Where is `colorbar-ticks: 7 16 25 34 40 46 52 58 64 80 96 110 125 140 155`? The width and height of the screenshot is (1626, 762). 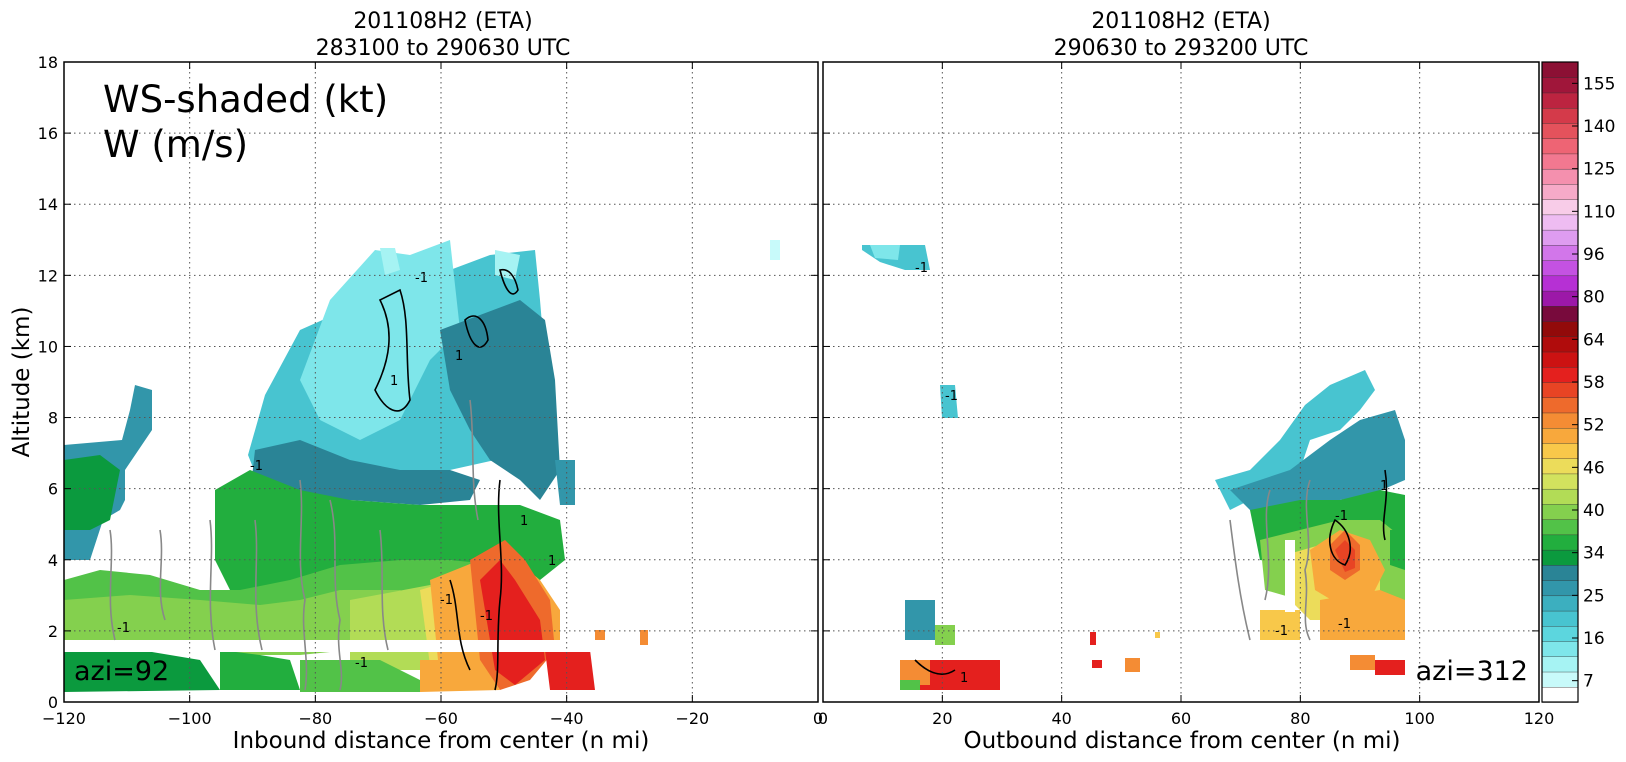 colorbar-ticks: 7 16 25 34 40 46 52 58 64 80 96 110 125 140 155 is located at coordinates (1593, 383).